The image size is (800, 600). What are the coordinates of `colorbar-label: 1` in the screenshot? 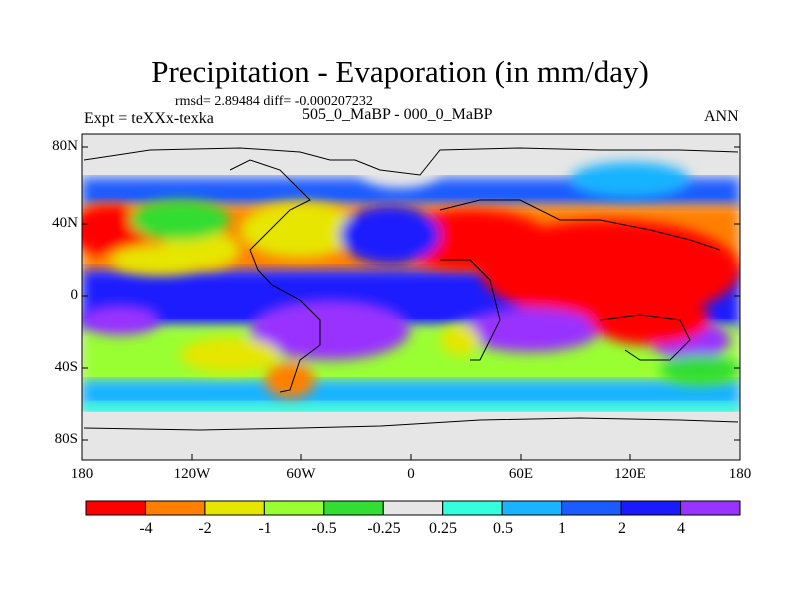 It's located at (562, 528).